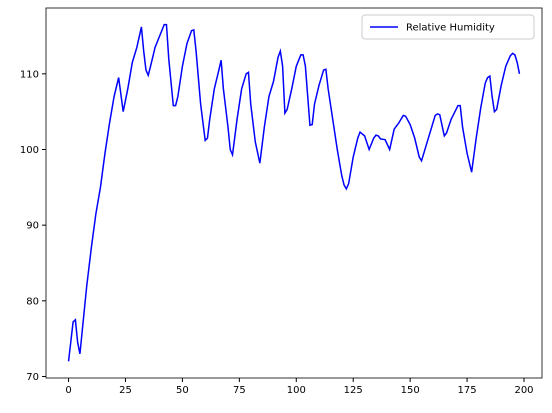 The height and width of the screenshot is (413, 552). Describe the element at coordinates (410, 390) in the screenshot. I see `x-tick-label: 150` at that location.